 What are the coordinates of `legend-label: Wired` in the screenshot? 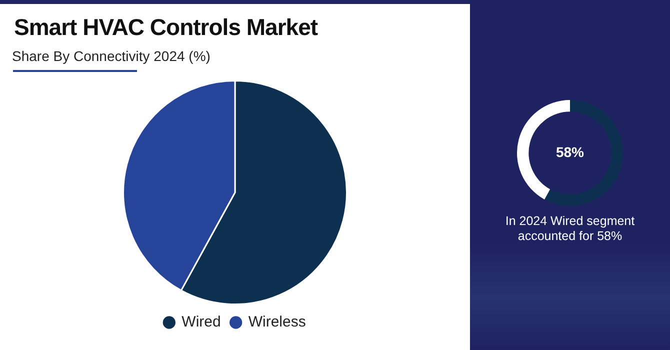 It's located at (201, 322).